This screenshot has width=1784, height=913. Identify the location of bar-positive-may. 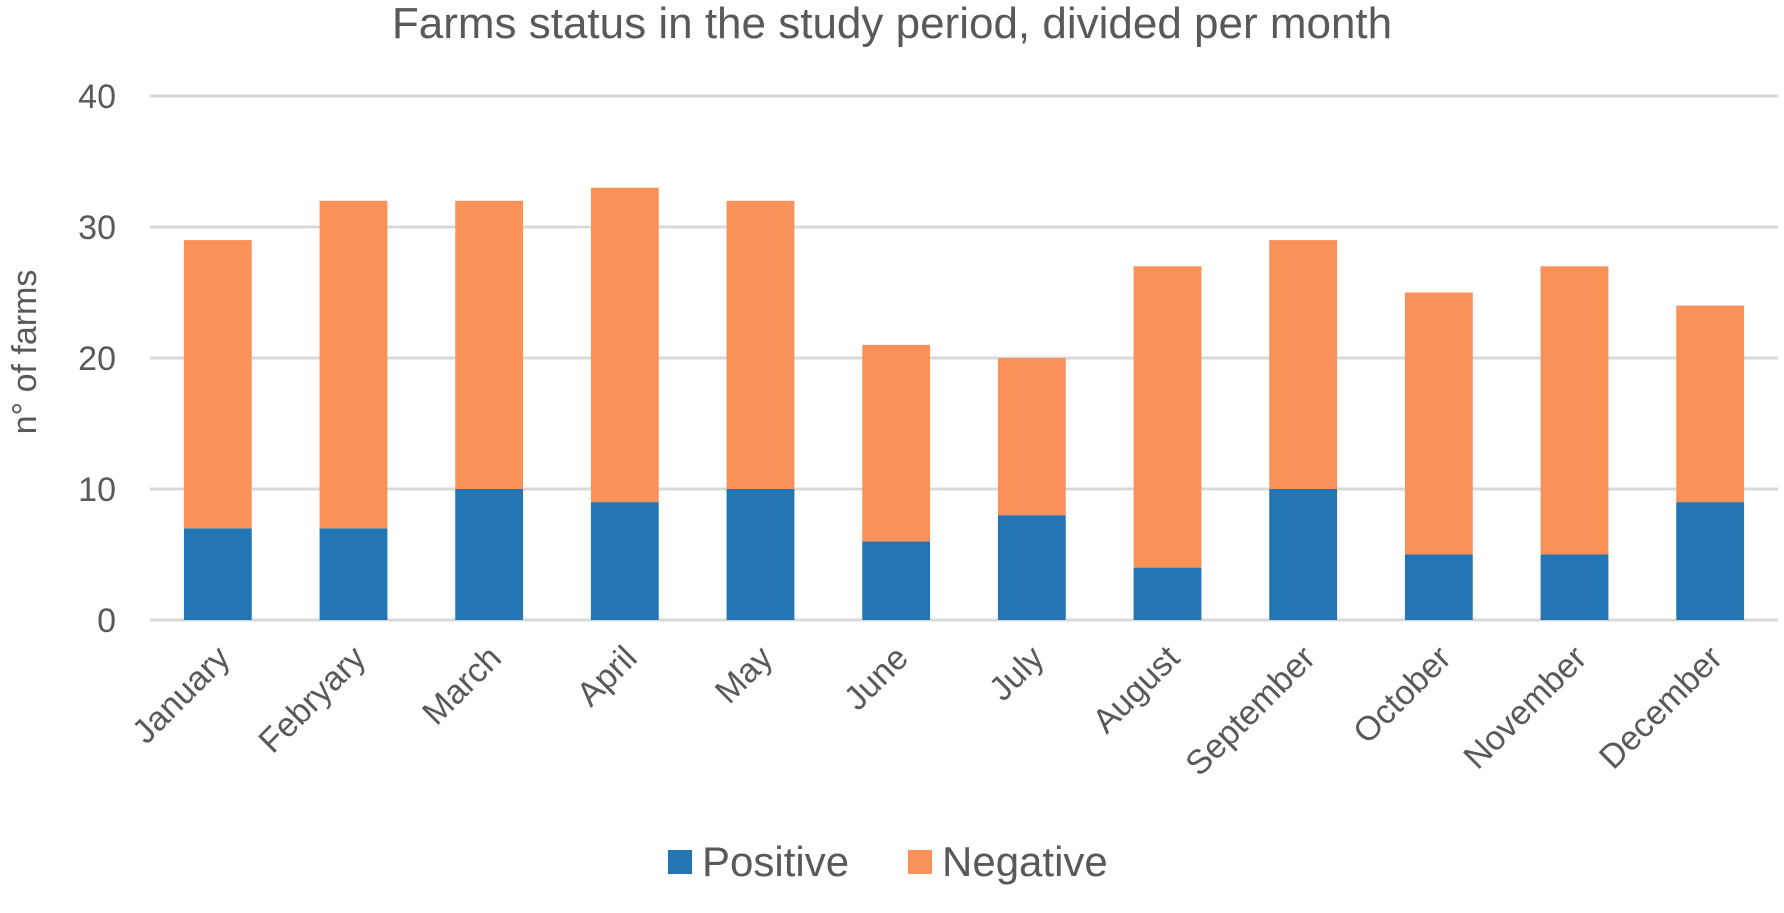
(760, 554).